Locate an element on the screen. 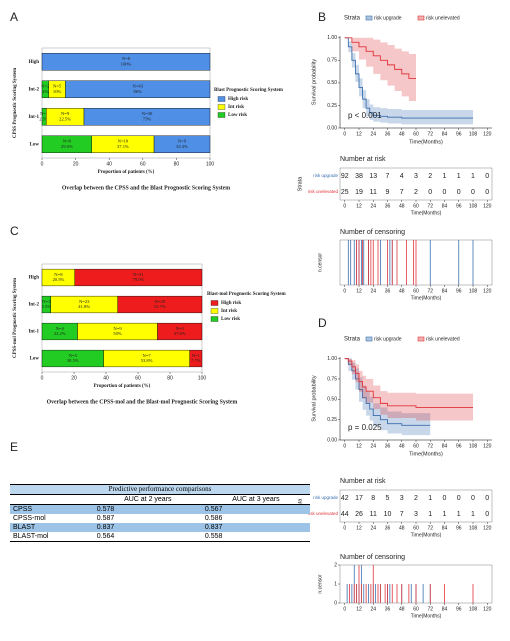 The height and width of the screenshot is (641, 510). value-label: N=1 2.5% is located at coordinates (44, 116).